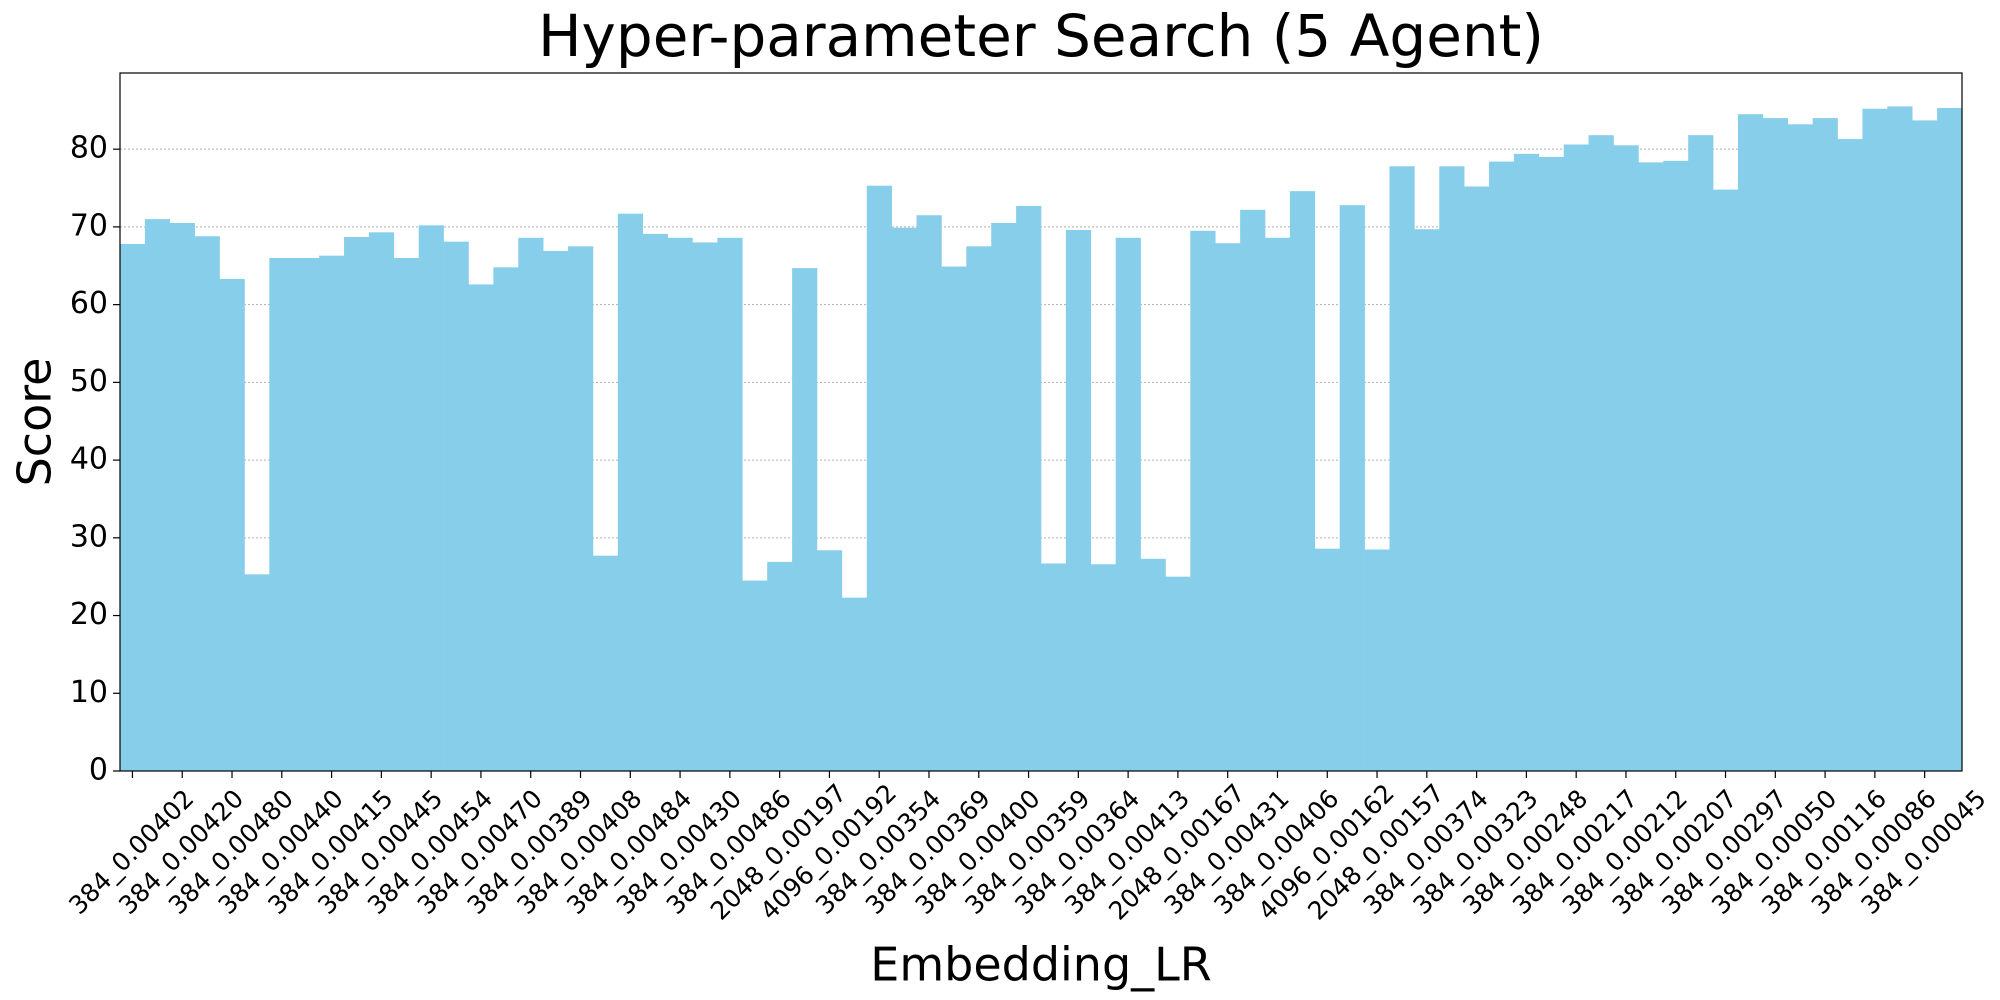  Describe the element at coordinates (89, 692) in the screenshot. I see `y-tick-label: 10` at that location.